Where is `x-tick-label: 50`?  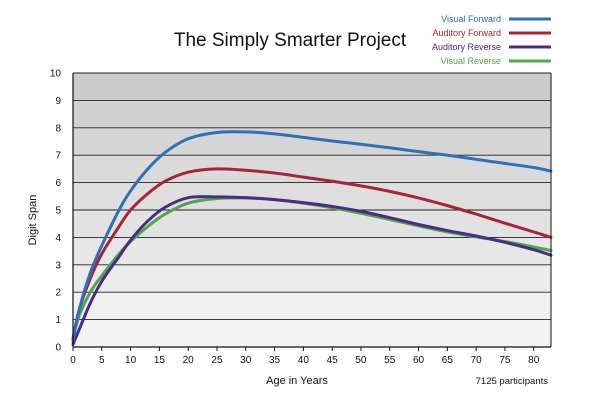
x-tick-label: 50 is located at coordinates (361, 360).